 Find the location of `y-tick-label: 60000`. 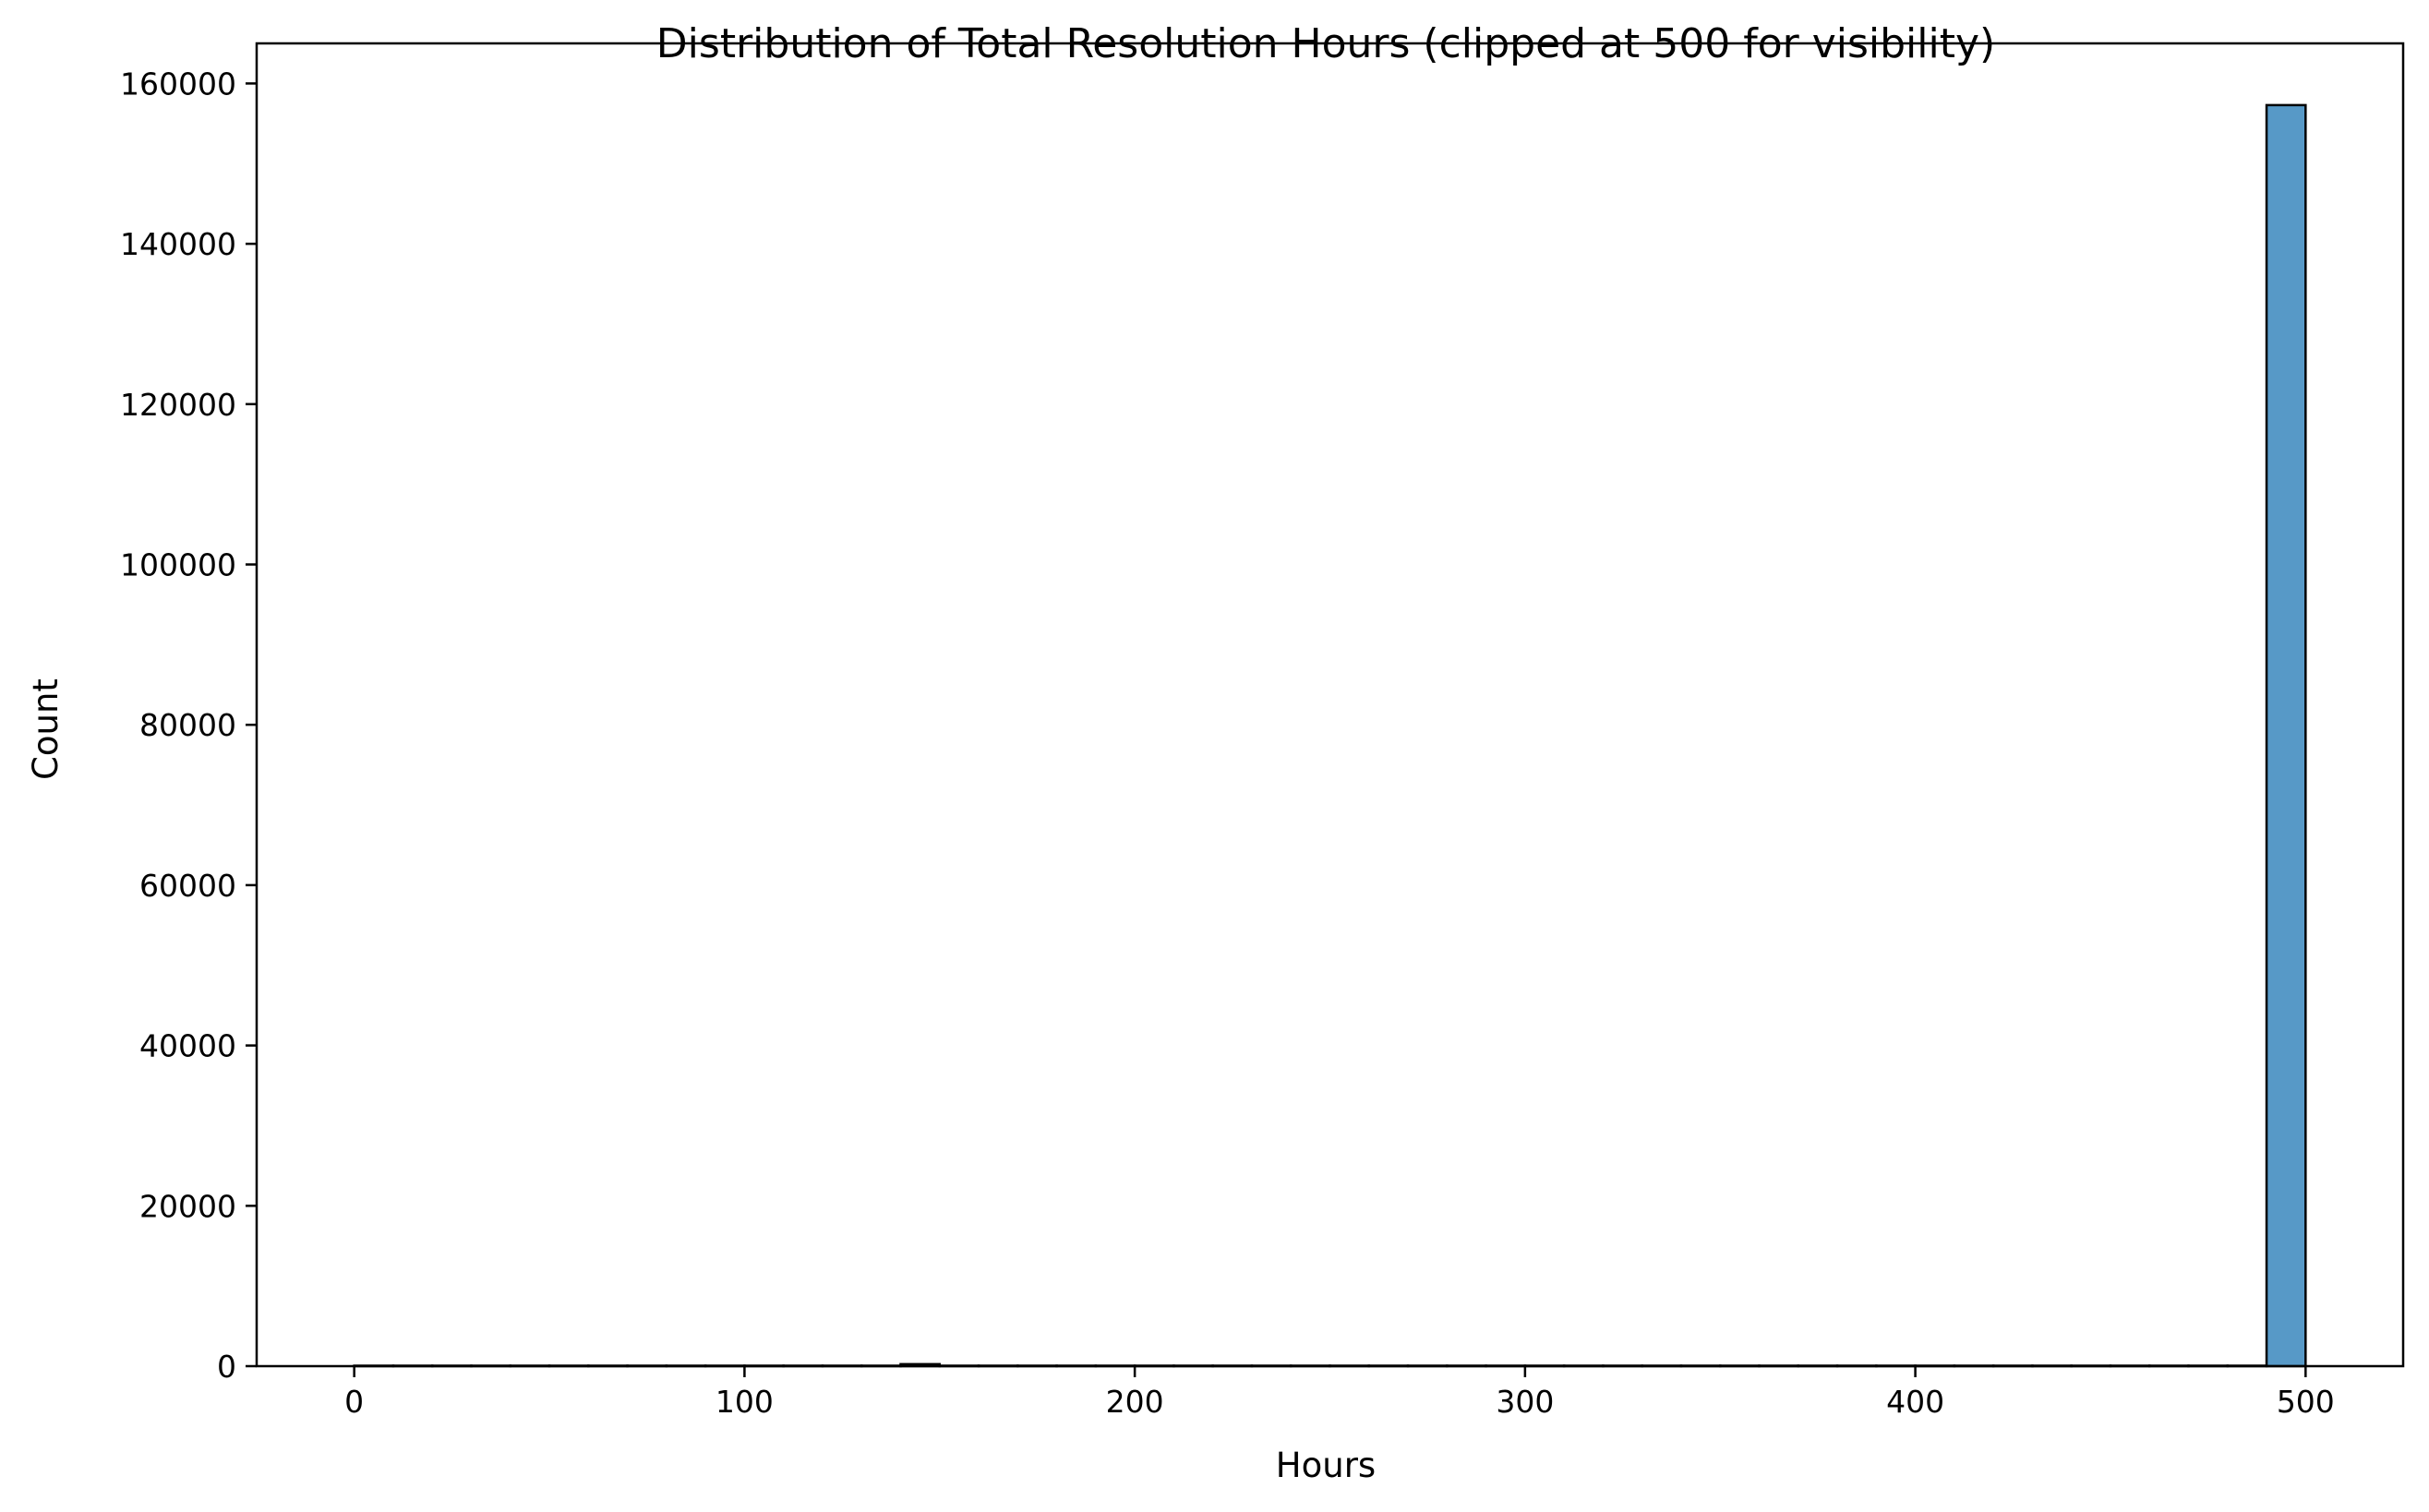

y-tick-label: 60000 is located at coordinates (187, 886).